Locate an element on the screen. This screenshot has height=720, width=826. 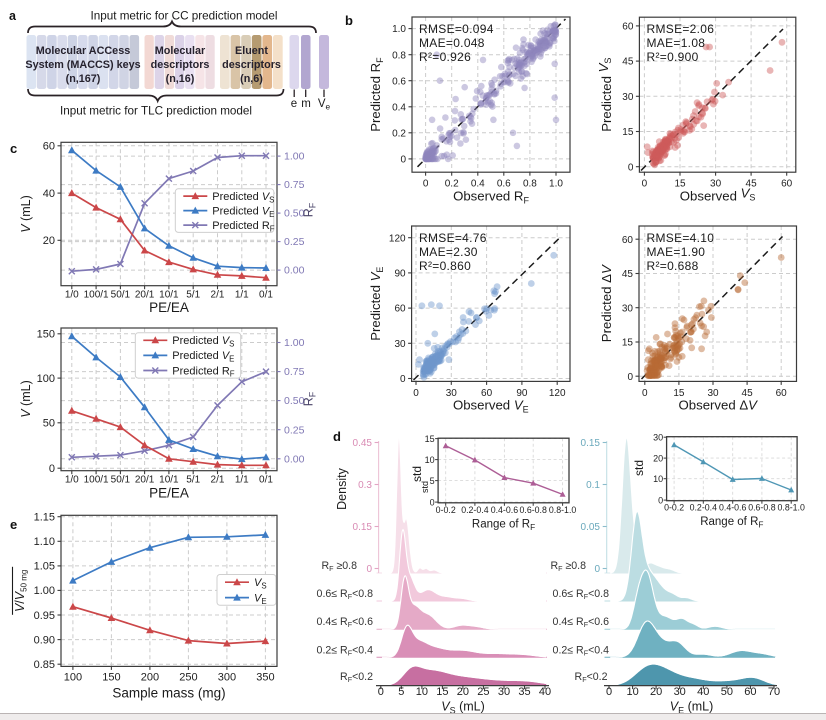
svg-text: b is located at coordinates (349, 20).